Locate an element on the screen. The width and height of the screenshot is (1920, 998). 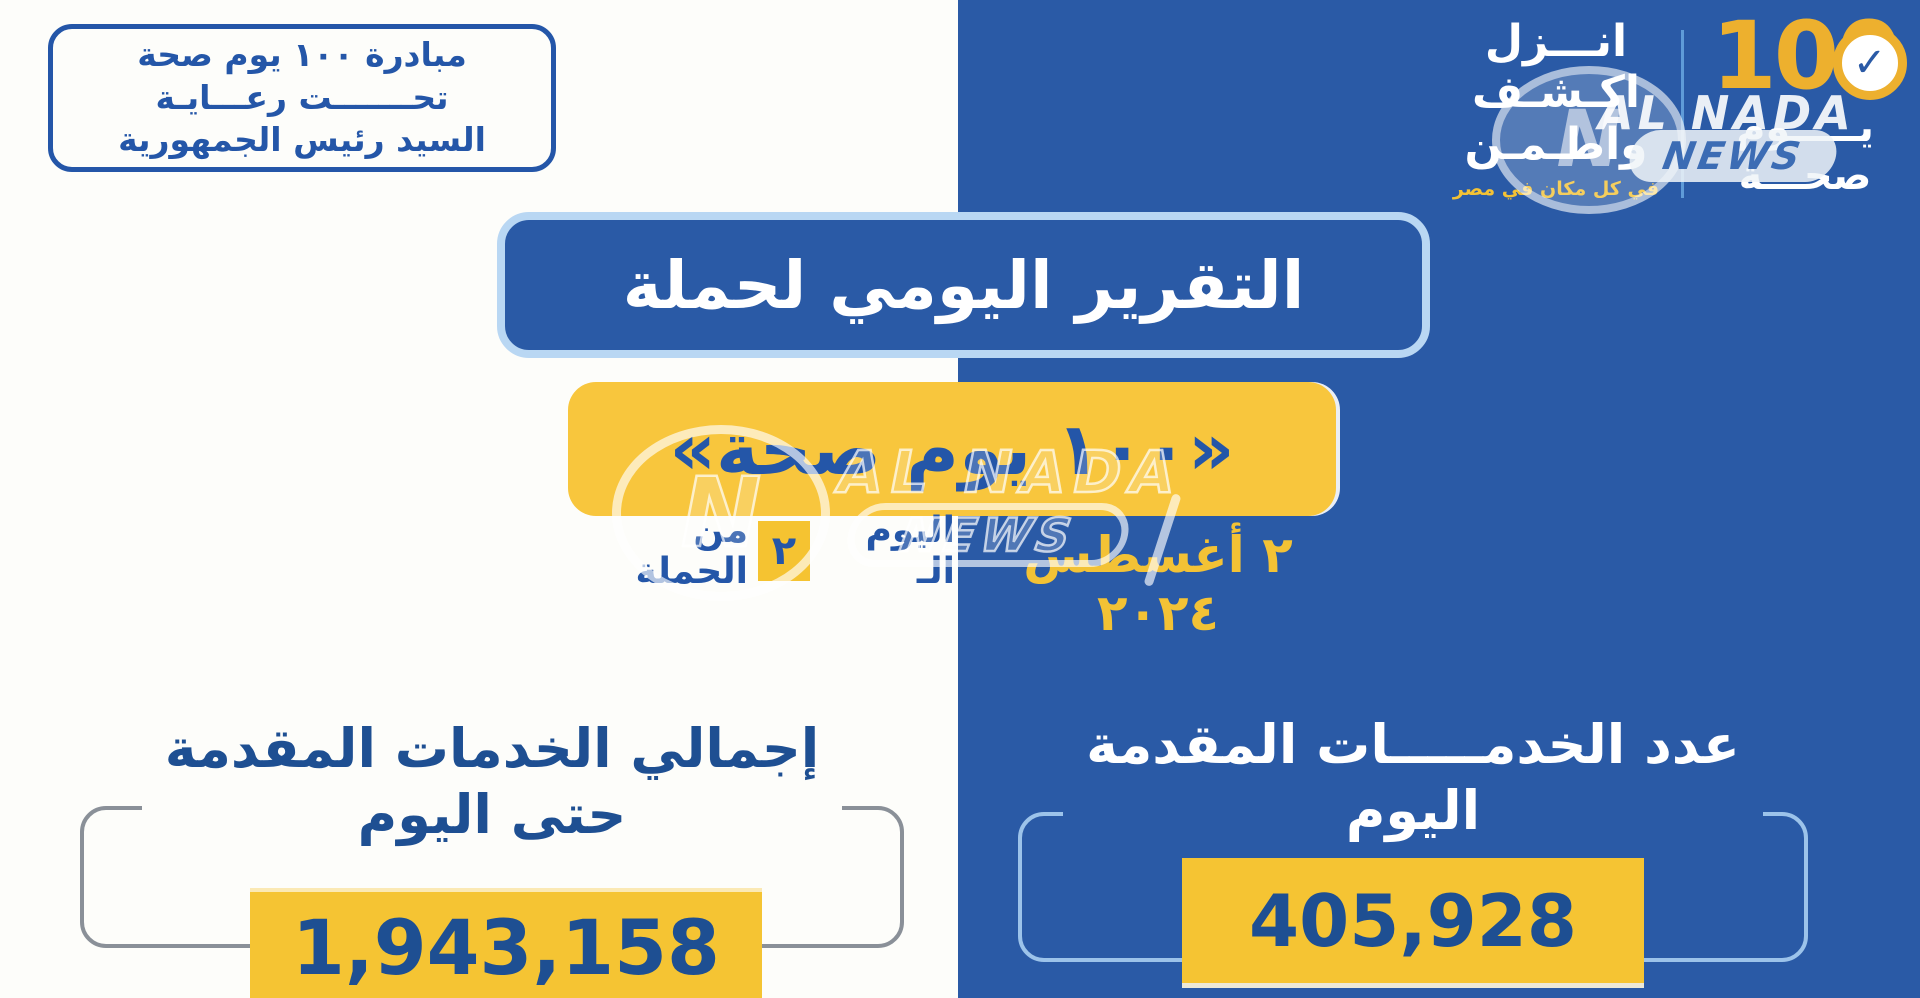
watermark-news-pill: NEWS is located at coordinates (988, 535).